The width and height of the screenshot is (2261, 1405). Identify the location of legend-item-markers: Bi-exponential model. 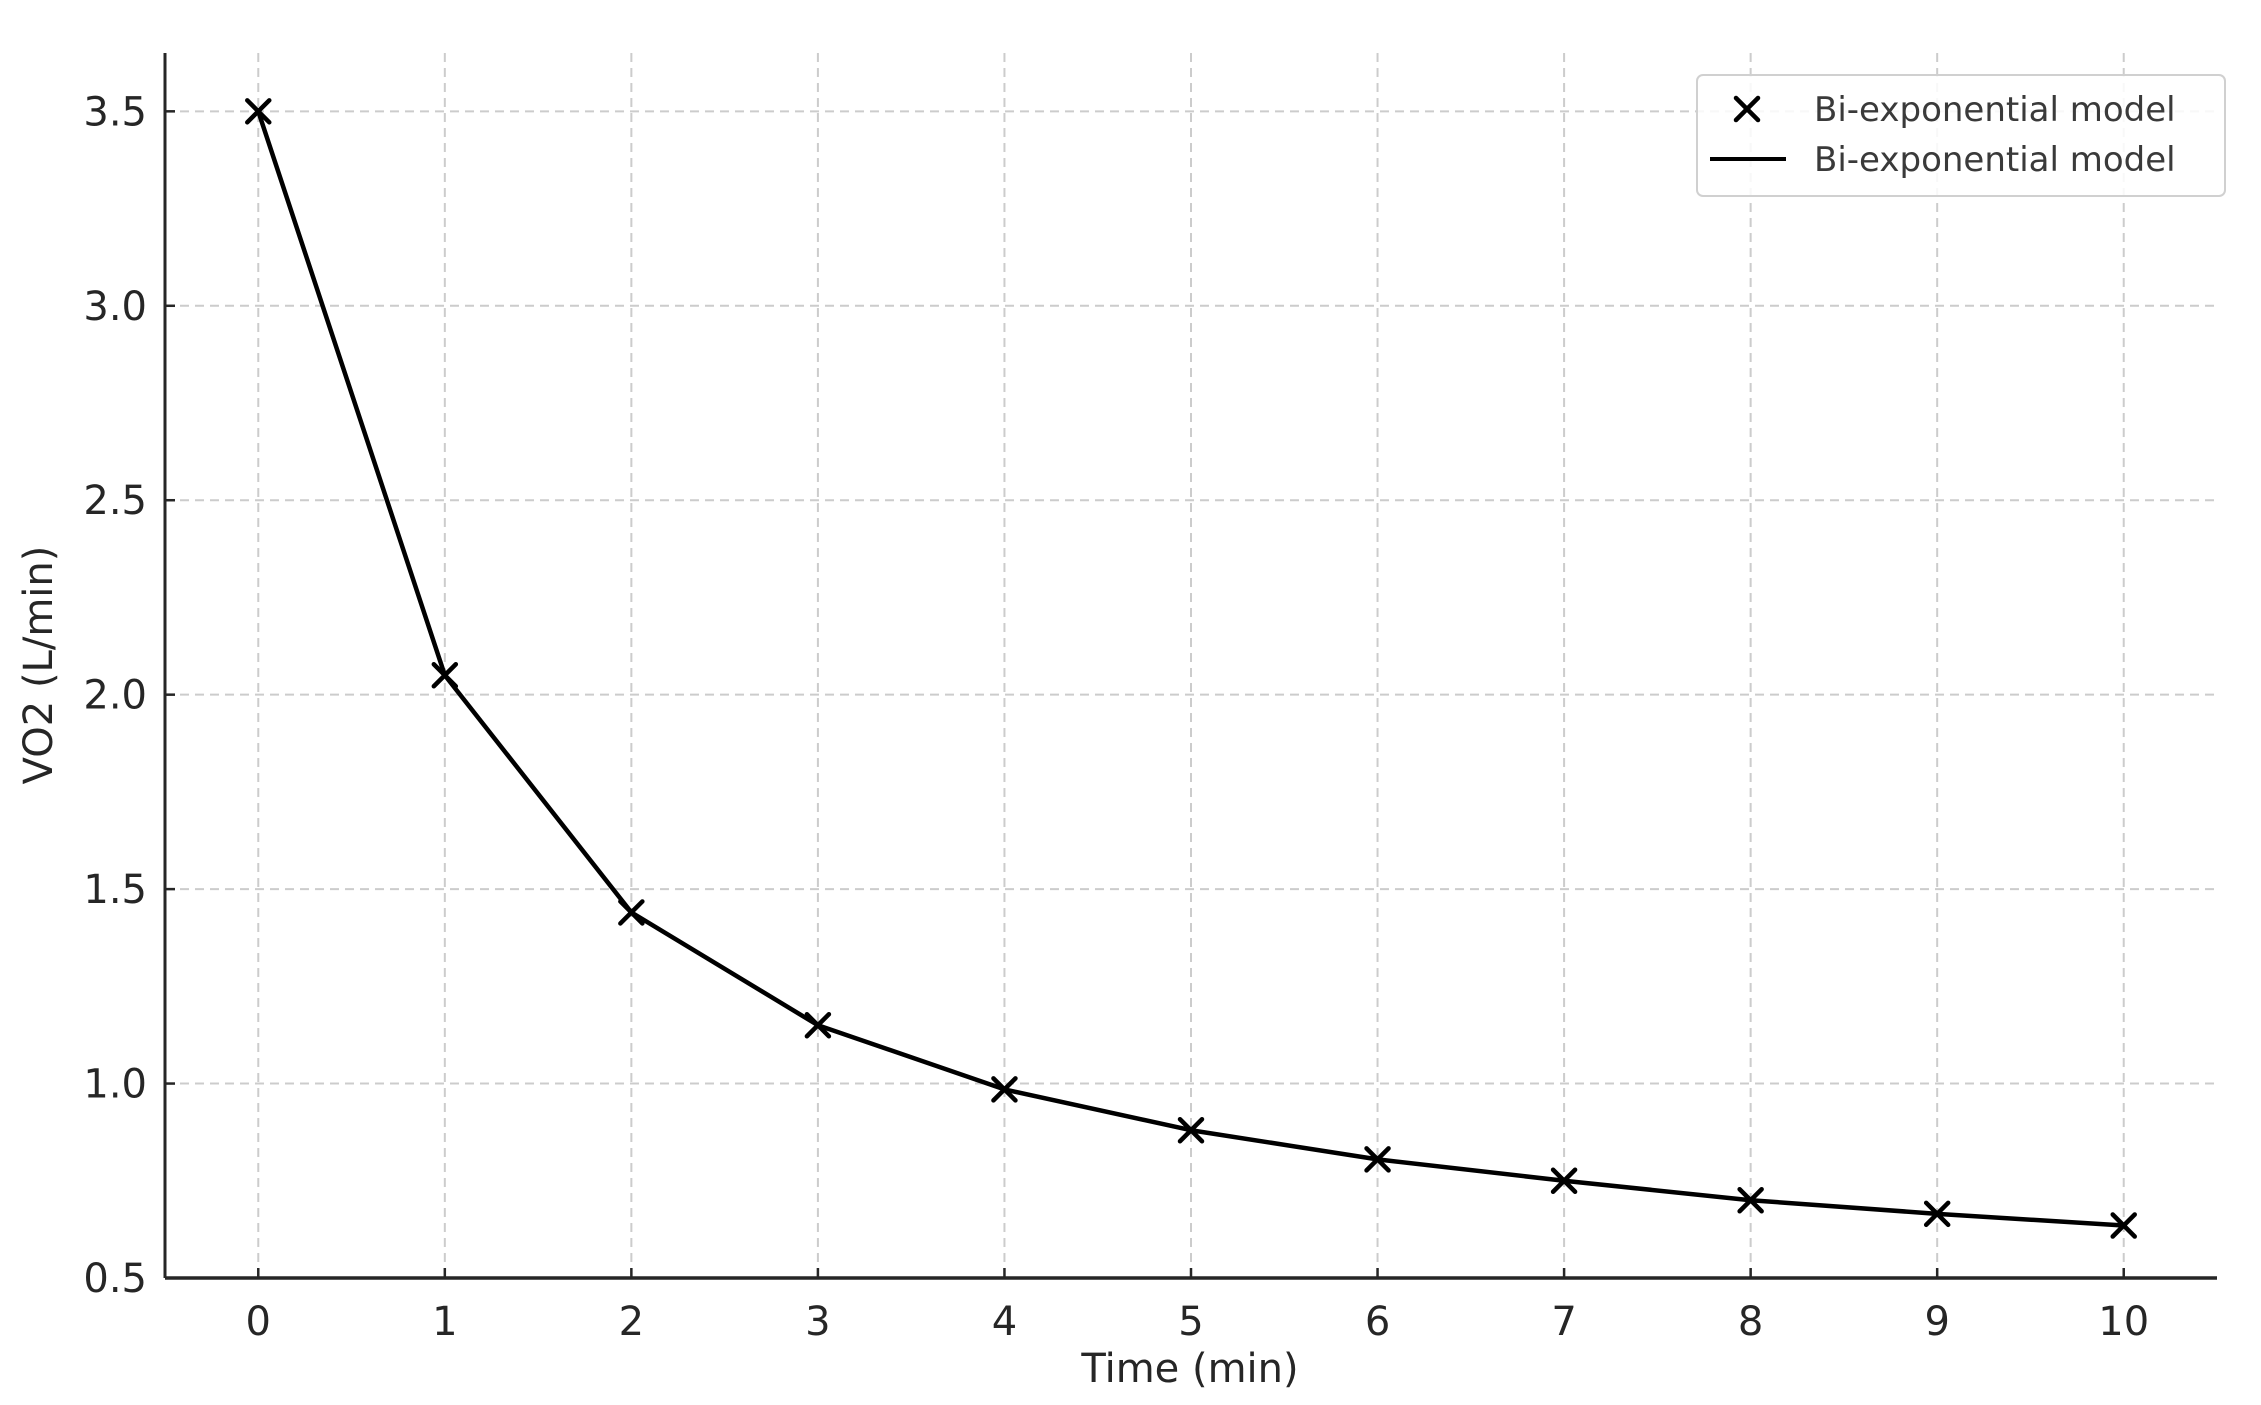
(1954, 110).